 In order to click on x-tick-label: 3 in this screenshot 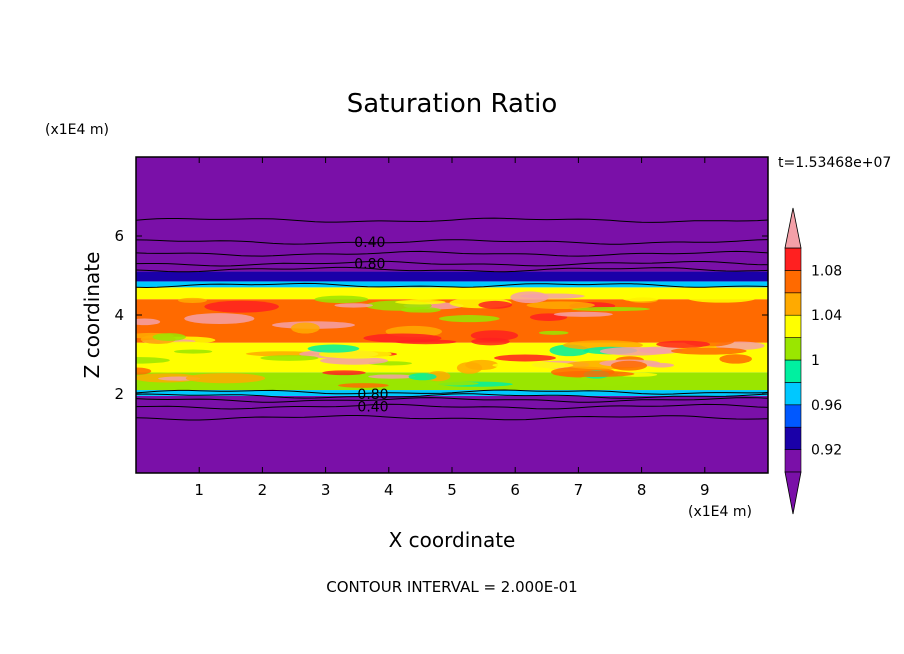, I will do `click(326, 490)`.